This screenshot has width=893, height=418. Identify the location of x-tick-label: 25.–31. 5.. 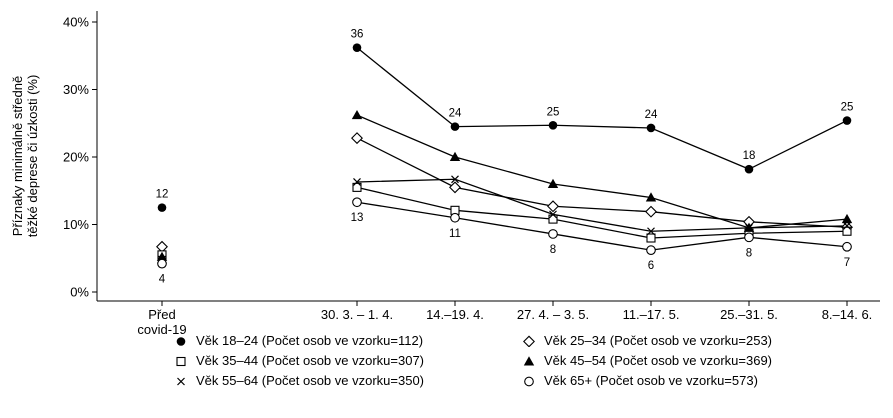
(749, 314).